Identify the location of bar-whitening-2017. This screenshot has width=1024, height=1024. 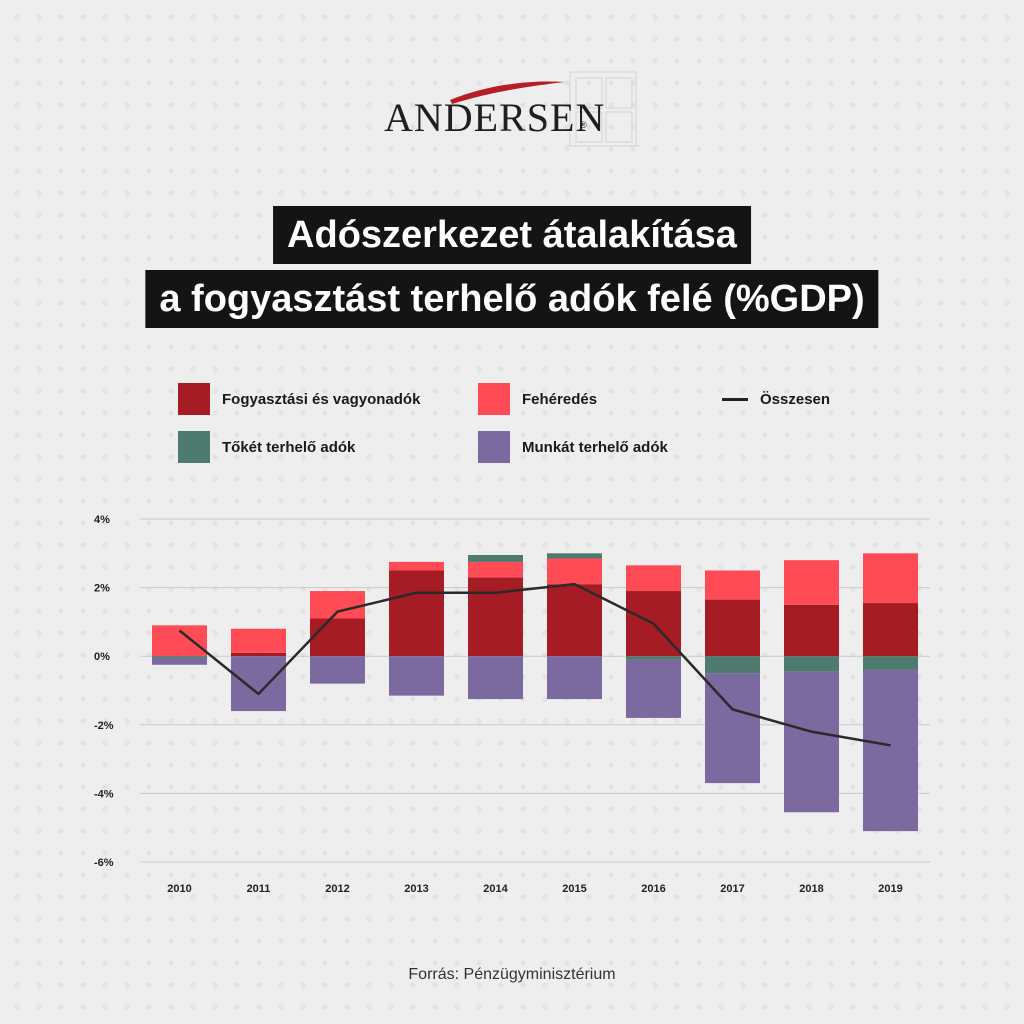
(732, 585).